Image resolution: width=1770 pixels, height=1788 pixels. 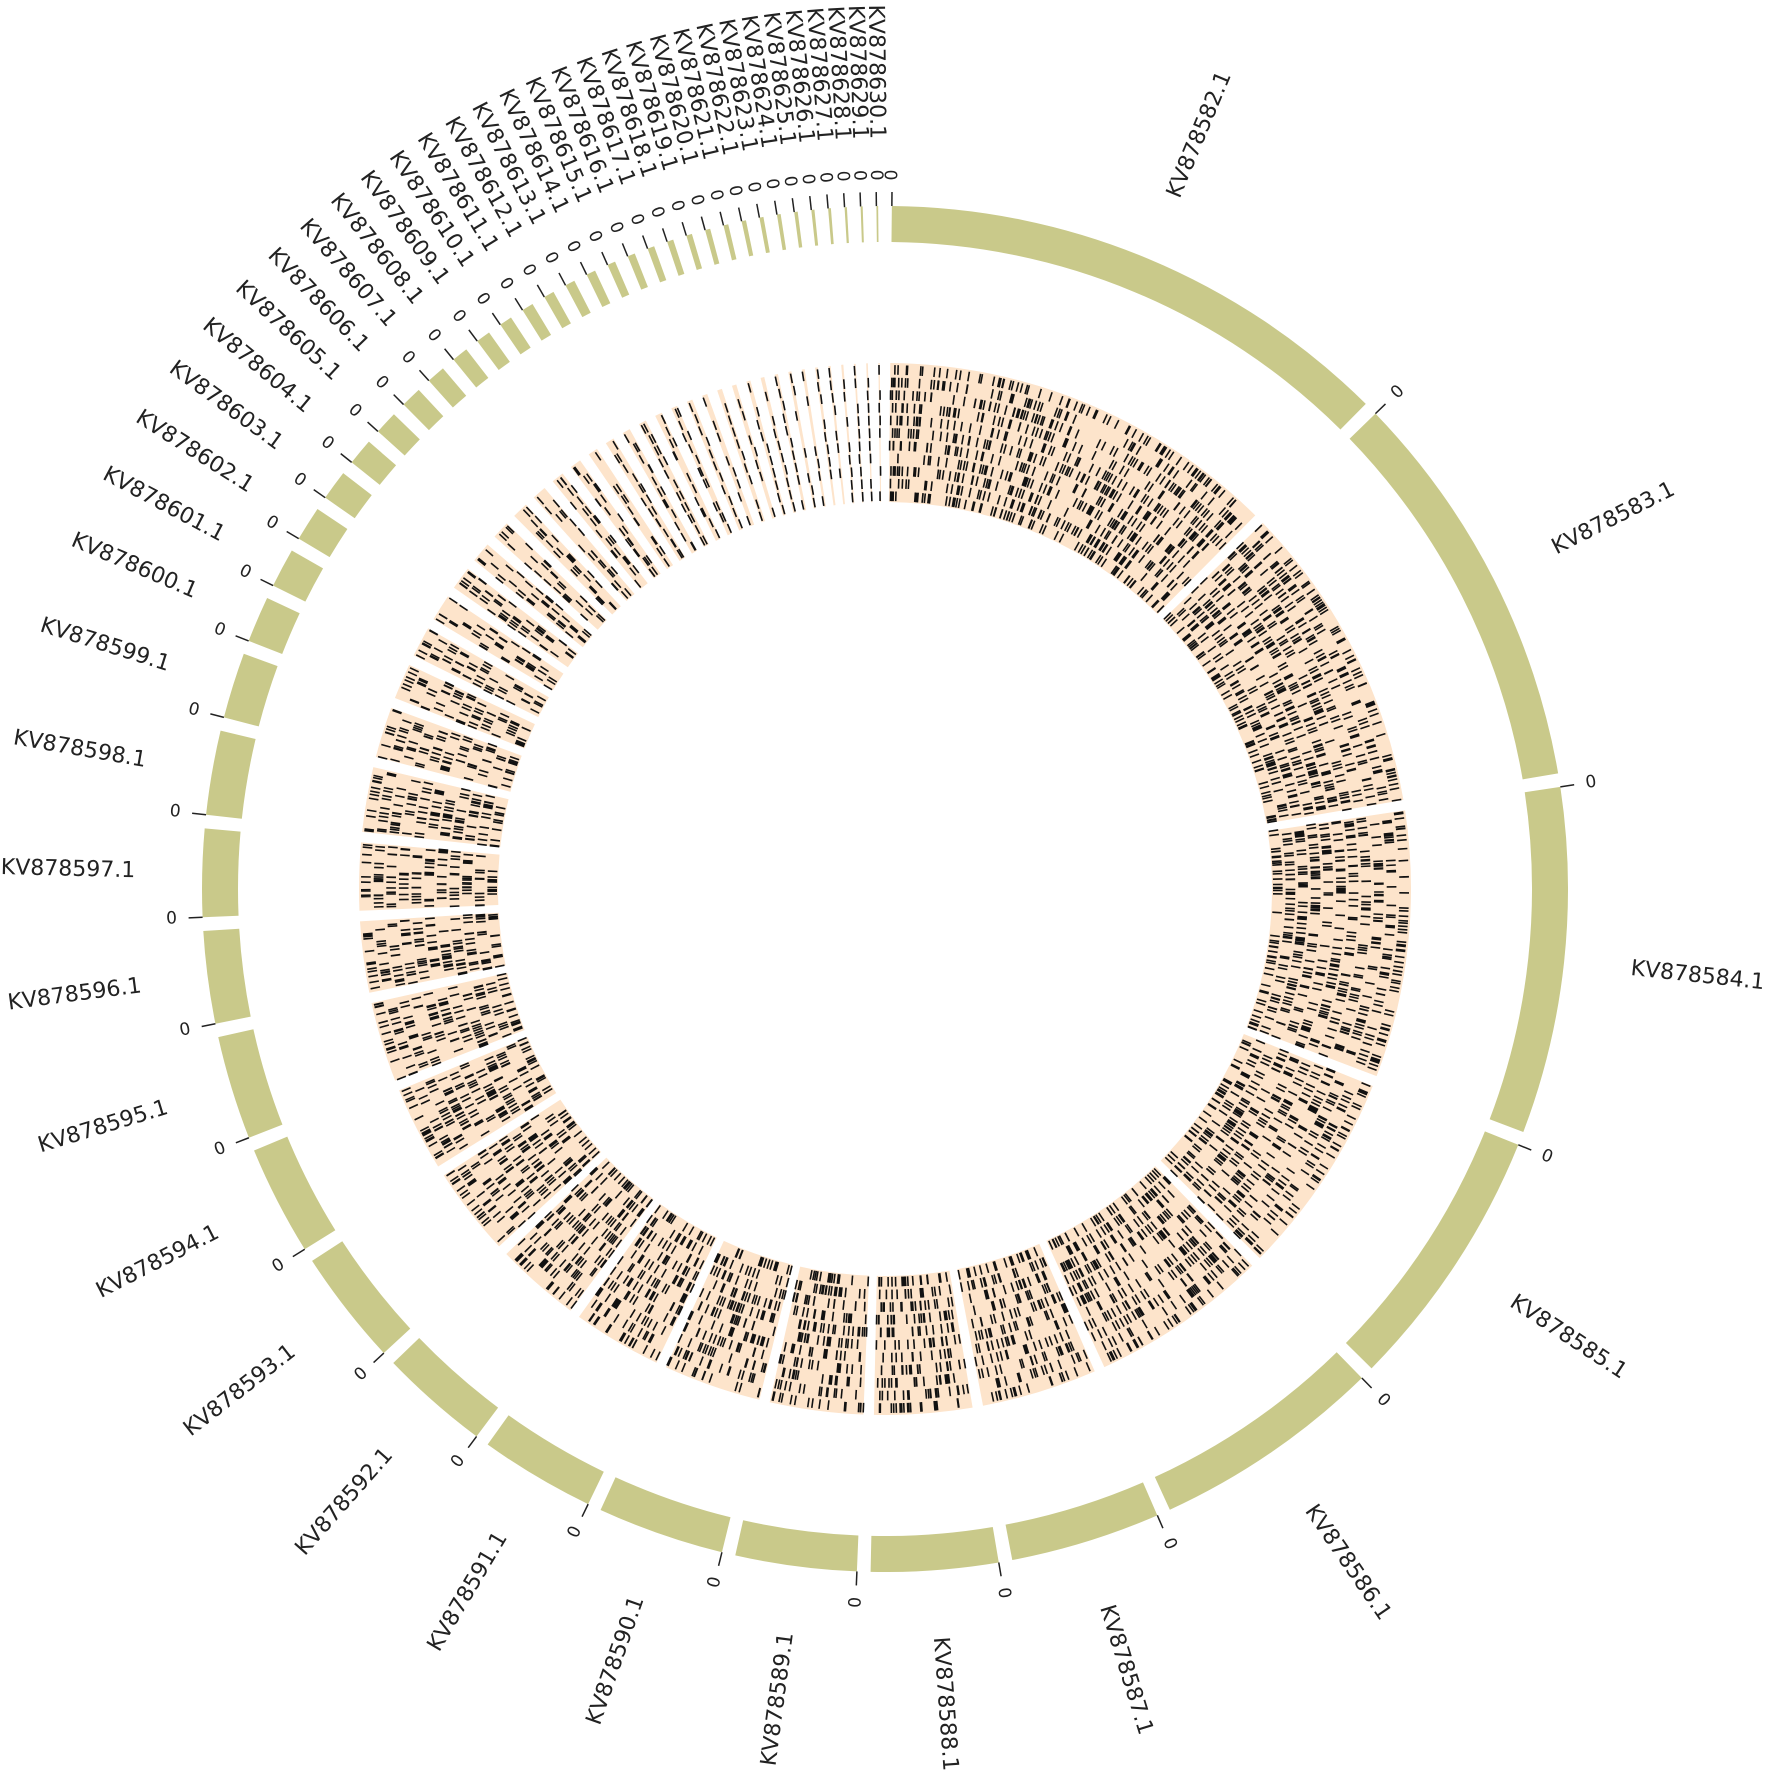 I want to click on feature-ticks, so click(x=858, y=434).